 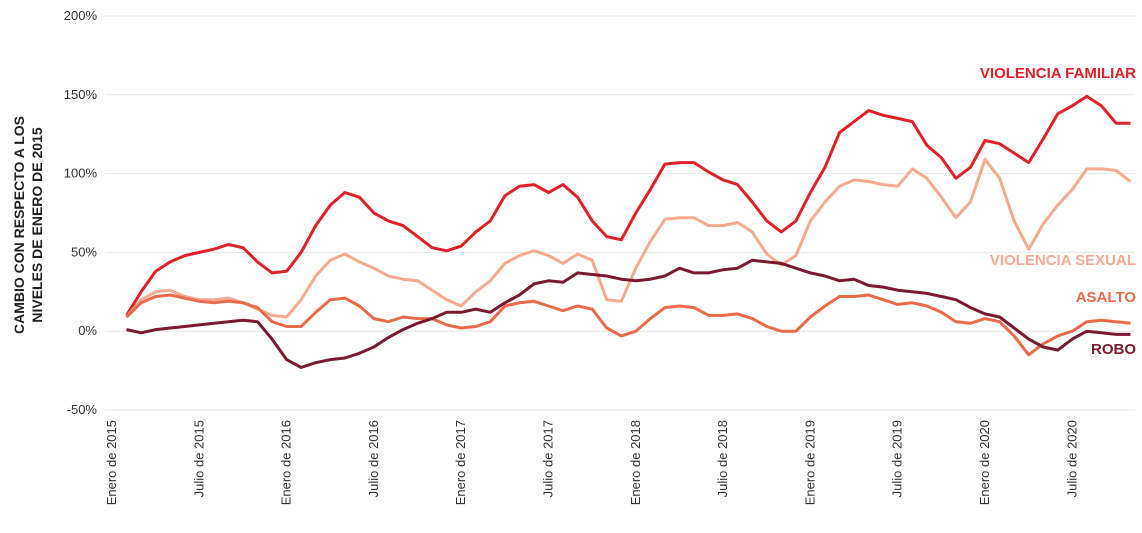 What do you see at coordinates (81, 15) in the screenshot?
I see `y-tick-label: 200%` at bounding box center [81, 15].